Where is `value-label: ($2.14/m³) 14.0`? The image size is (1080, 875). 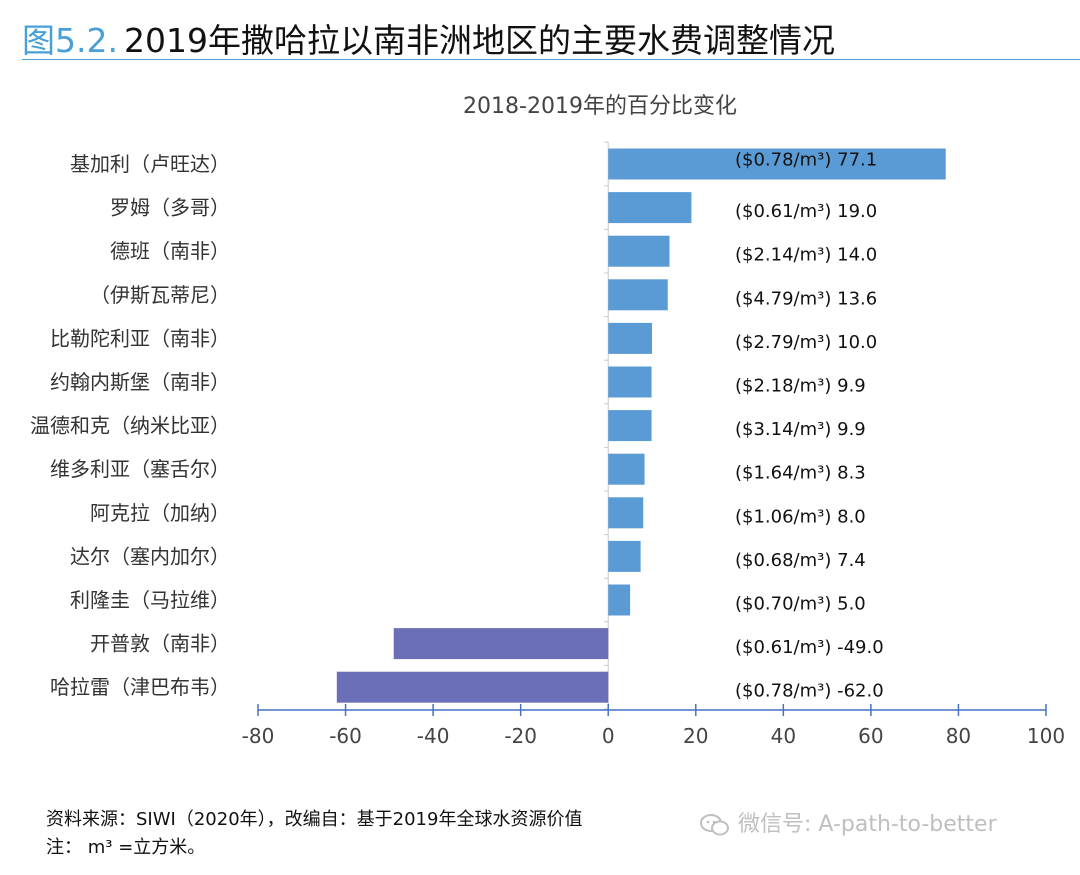 value-label: ($2.14/m³) 14.0 is located at coordinates (806, 255).